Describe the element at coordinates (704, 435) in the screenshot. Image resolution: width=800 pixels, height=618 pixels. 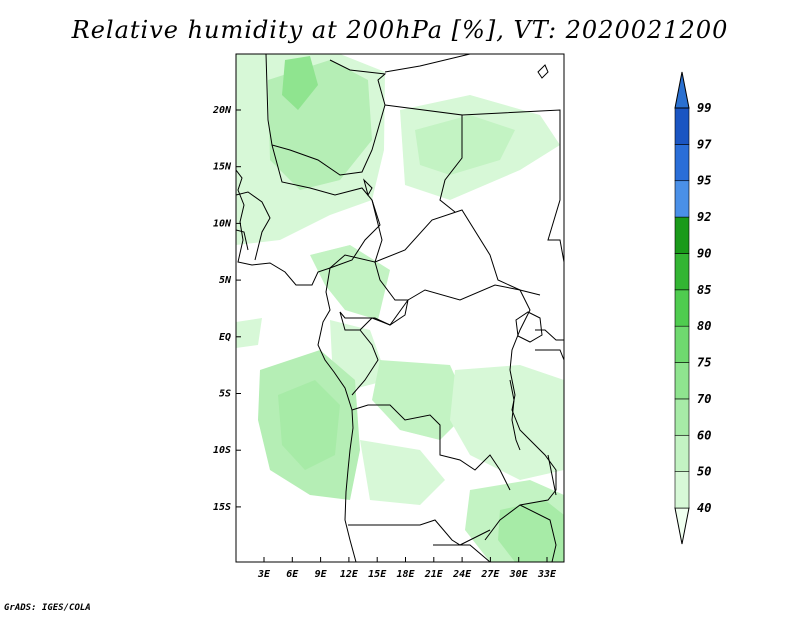
I see `colorbar-level-label: 60` at that location.